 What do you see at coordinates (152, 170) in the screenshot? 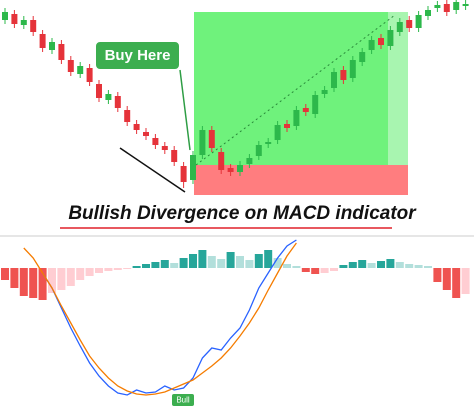
I see `divergence-line` at bounding box center [152, 170].